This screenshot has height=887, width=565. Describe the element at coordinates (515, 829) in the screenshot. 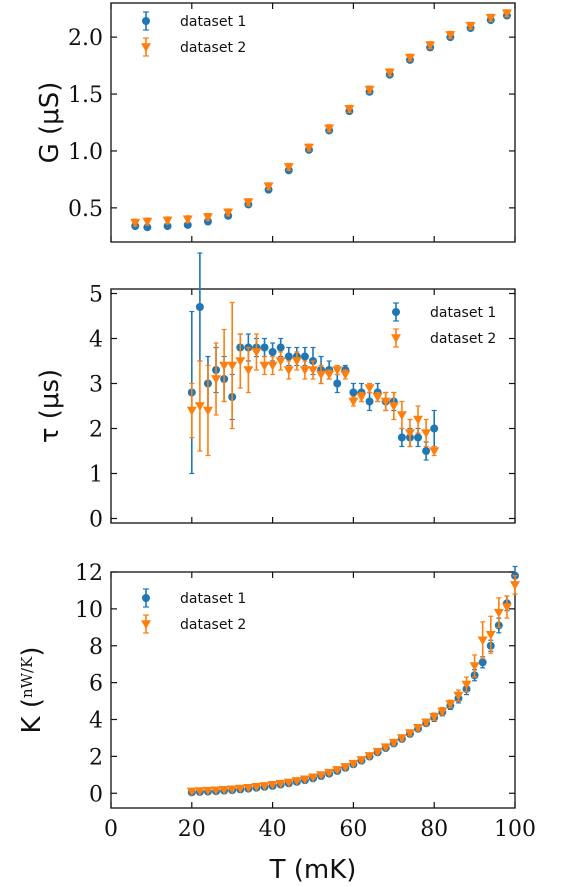

I see `x-tick-label: 100` at that location.